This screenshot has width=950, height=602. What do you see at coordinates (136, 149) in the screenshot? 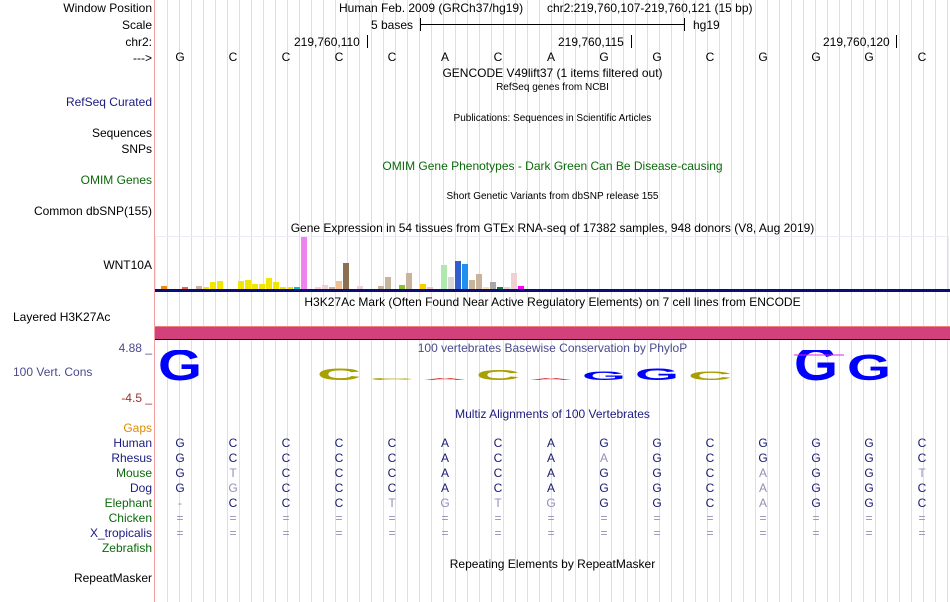
I see `pubs-track-label-line2: SNPs` at bounding box center [136, 149].